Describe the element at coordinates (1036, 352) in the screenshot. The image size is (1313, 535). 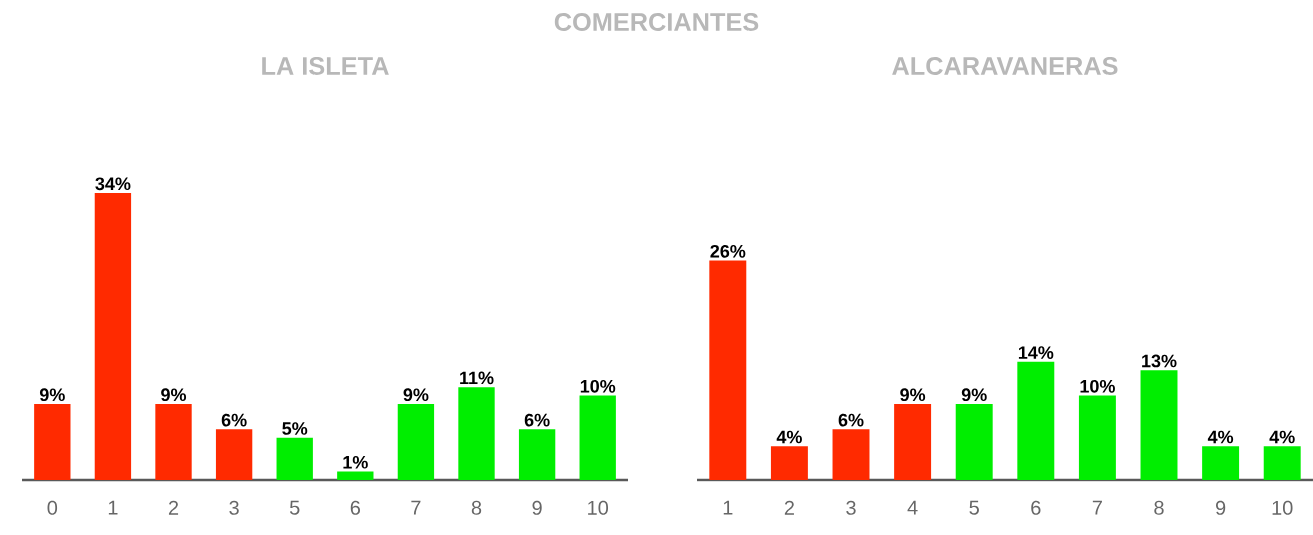
I see `data-label: 14%` at that location.